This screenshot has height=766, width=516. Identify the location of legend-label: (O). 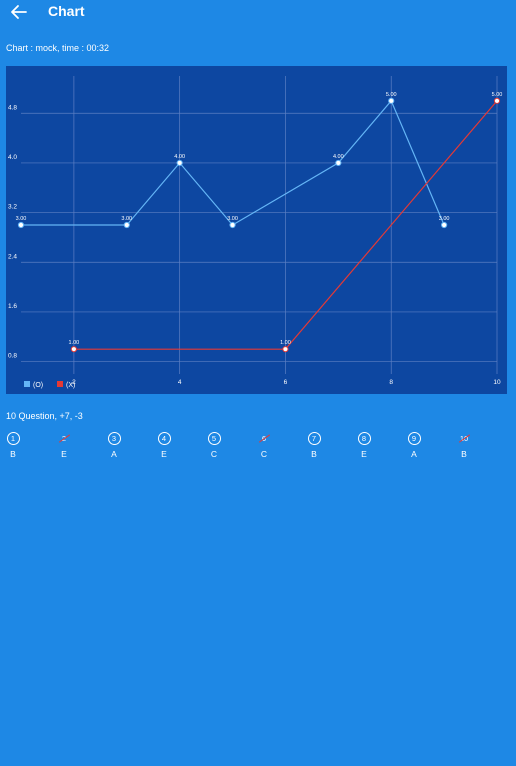
(38, 385).